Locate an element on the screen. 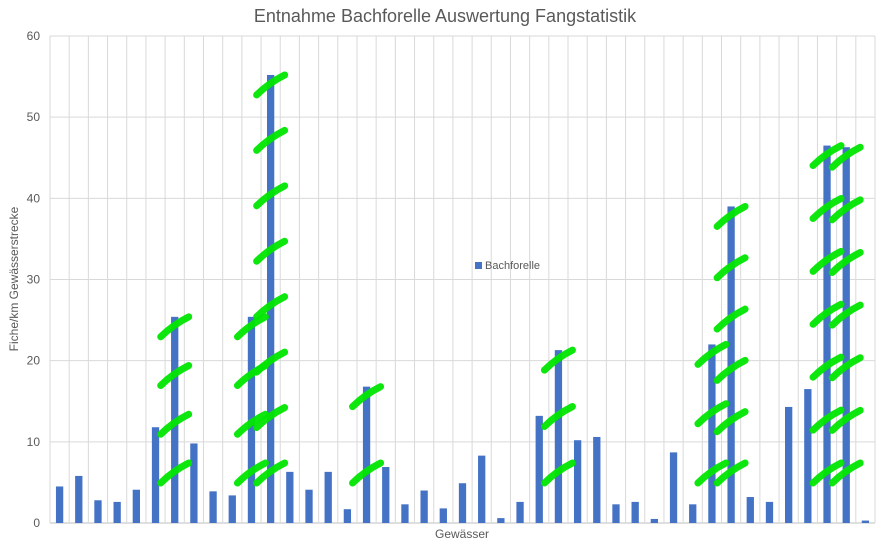 Image resolution: width=890 pixels, height=550 pixels. legend-swatch is located at coordinates (478, 265).